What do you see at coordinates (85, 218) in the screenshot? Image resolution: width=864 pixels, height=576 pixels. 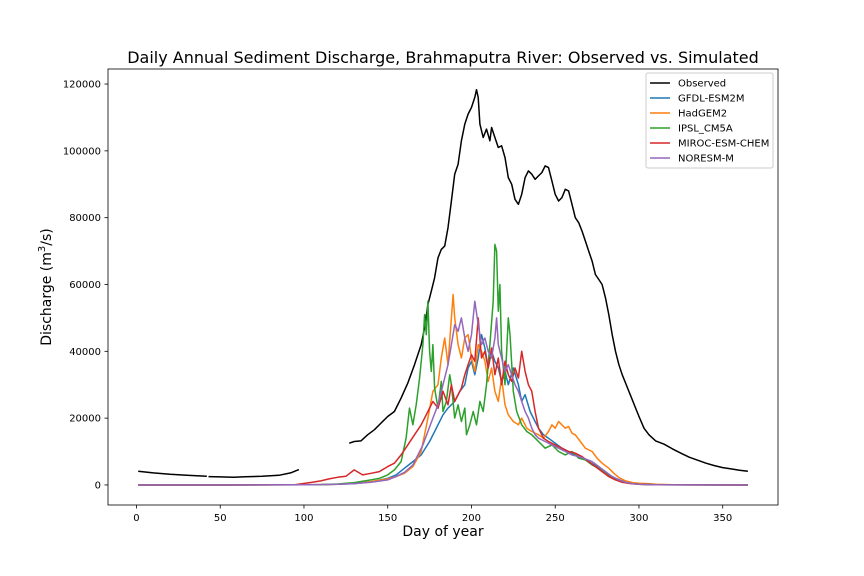 I see `y-tick-label: 80000` at bounding box center [85, 218].